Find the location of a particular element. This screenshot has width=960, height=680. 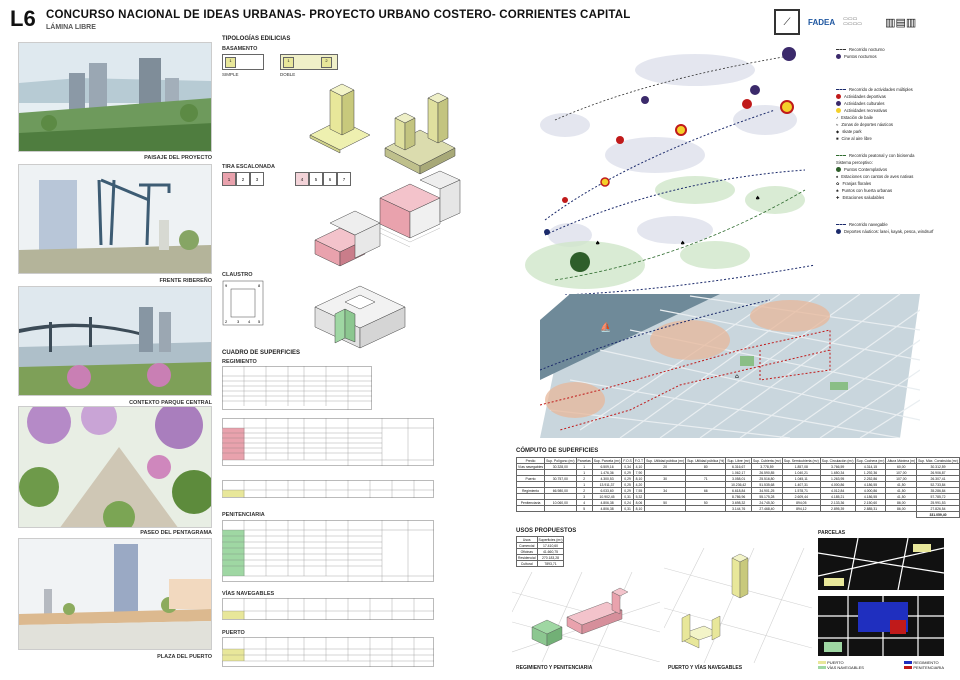

legend-nocturno-pts: Puntos nocturnos is located at coordinates (896, 56).